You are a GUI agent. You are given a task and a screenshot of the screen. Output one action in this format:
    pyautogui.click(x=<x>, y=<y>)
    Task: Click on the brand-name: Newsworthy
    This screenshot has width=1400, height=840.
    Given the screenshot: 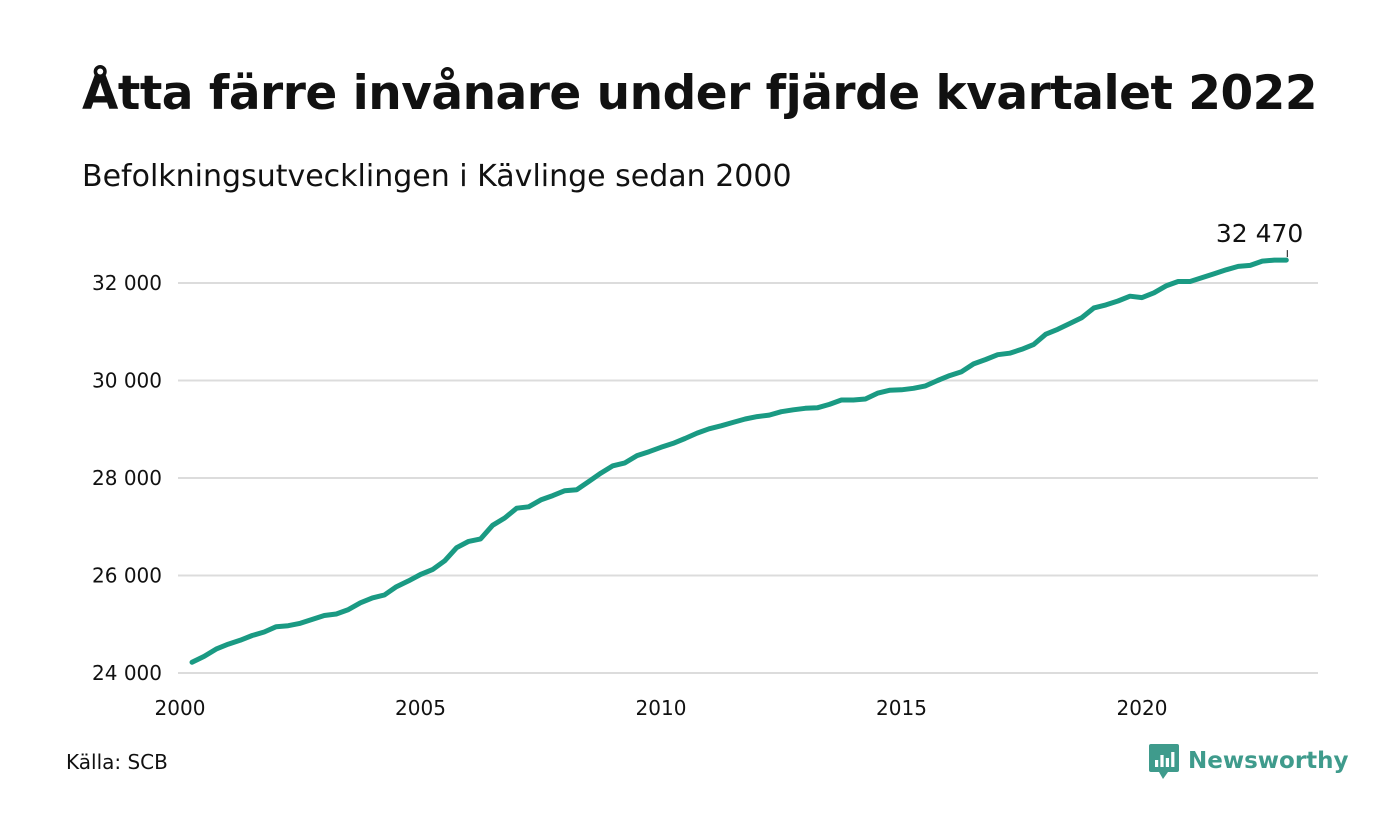 What is the action you would take?
    pyautogui.click(x=1268, y=761)
    